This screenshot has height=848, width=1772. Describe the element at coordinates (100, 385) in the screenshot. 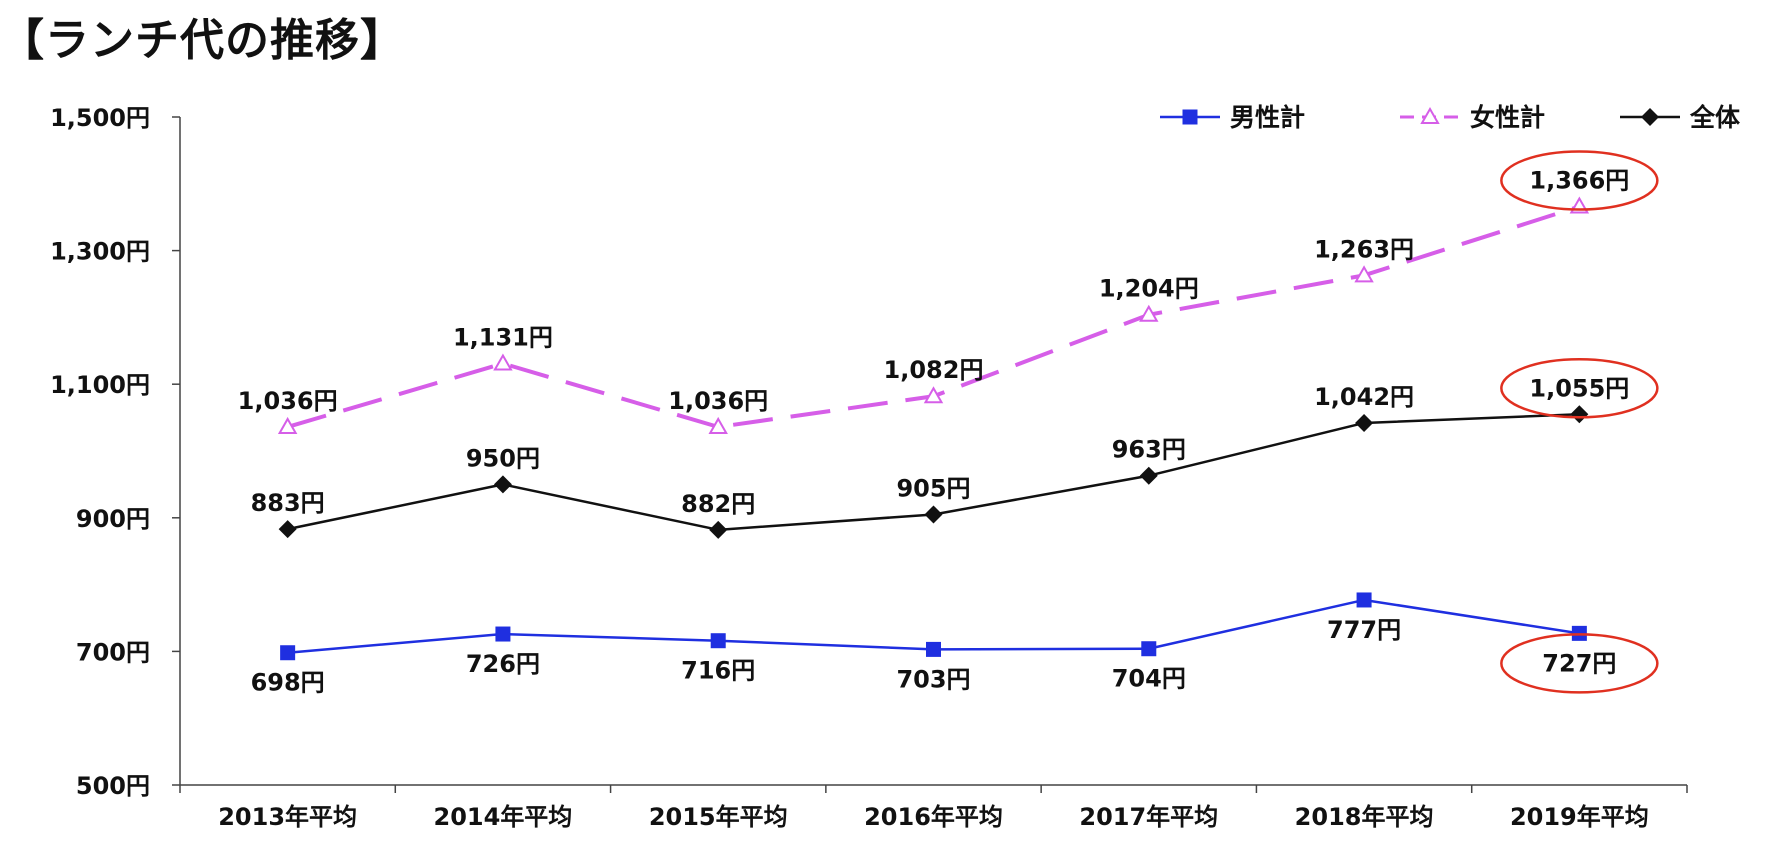

I see `y-tick-label: 1,100円` at that location.